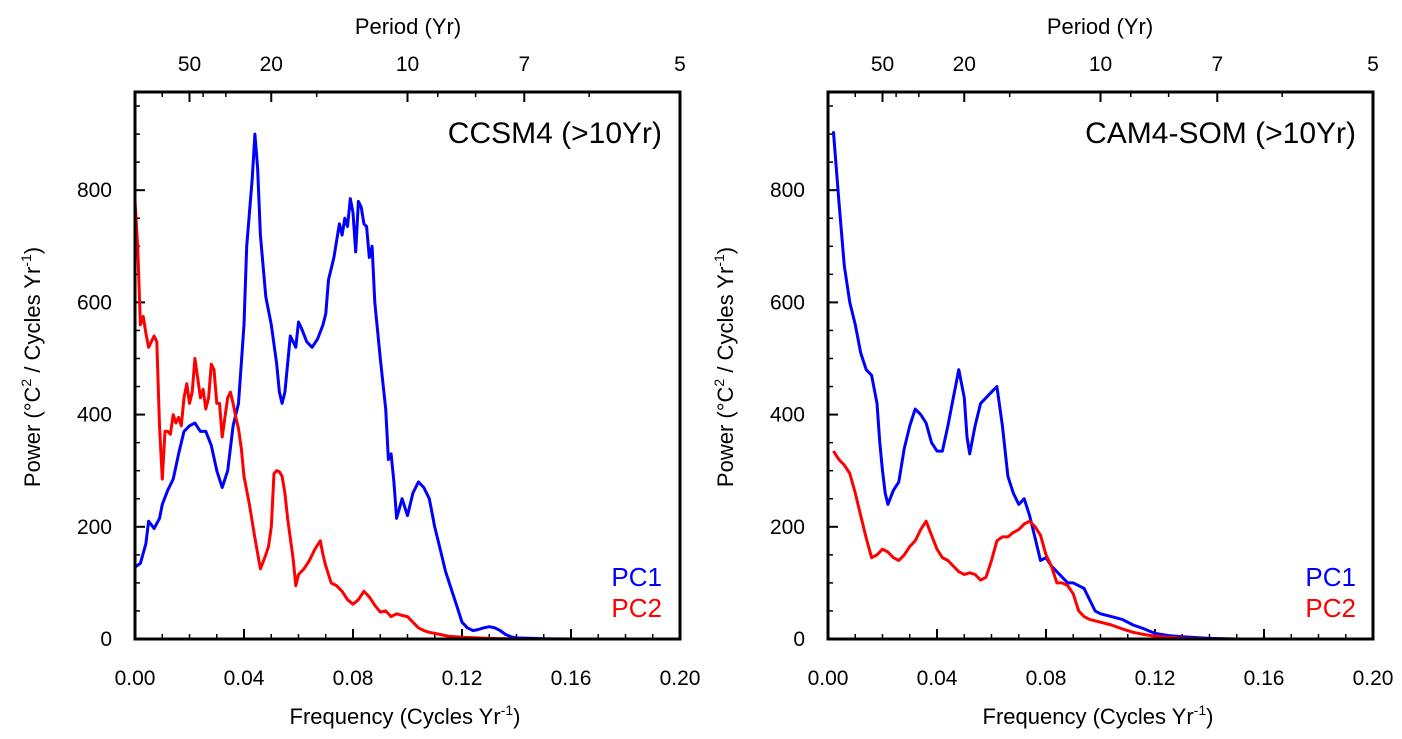 This screenshot has height=739, width=1402. What do you see at coordinates (1102, 545) in the screenshot?
I see `series-line-pc2` at bounding box center [1102, 545].